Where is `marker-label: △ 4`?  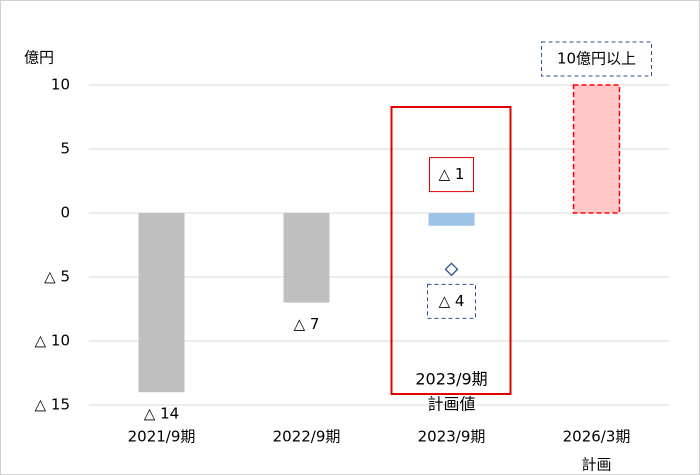
marker-label: △ 4 is located at coordinates (452, 301).